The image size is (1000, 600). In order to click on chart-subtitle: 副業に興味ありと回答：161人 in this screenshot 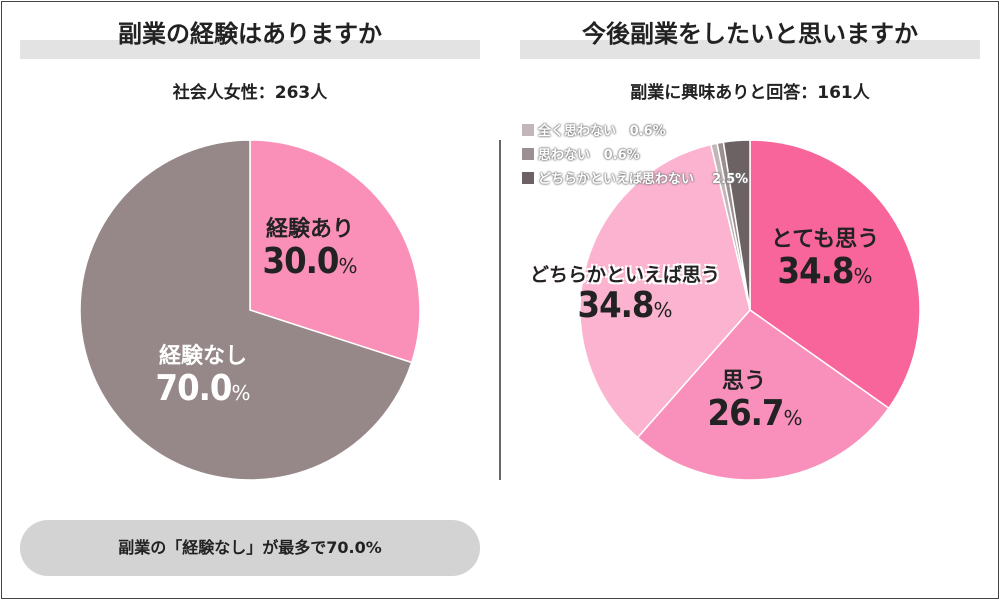, I will do `click(750, 93)`.